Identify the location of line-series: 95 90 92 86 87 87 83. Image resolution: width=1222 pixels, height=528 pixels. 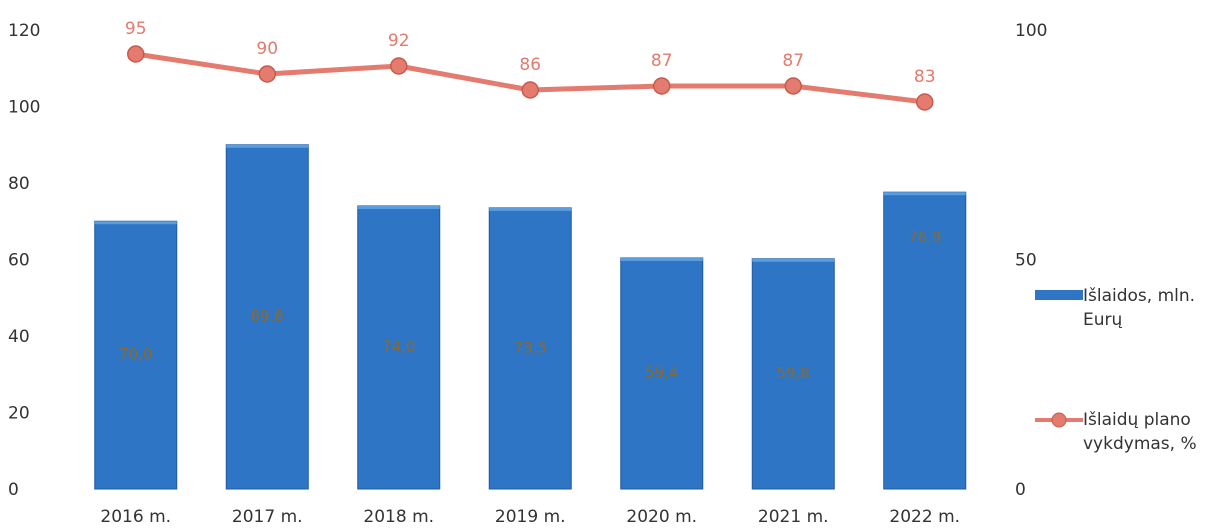
(530, 65).